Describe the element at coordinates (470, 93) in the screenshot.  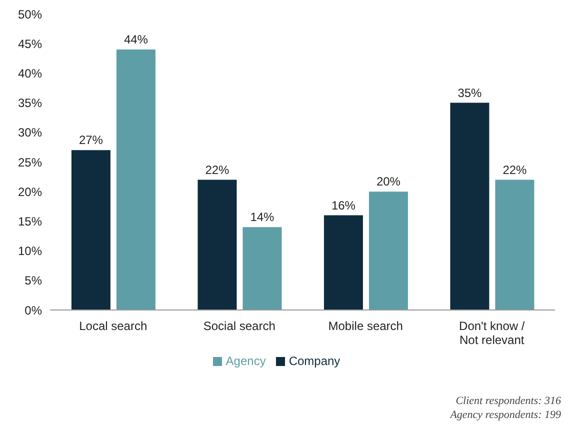
I see `data-label: 35%` at that location.